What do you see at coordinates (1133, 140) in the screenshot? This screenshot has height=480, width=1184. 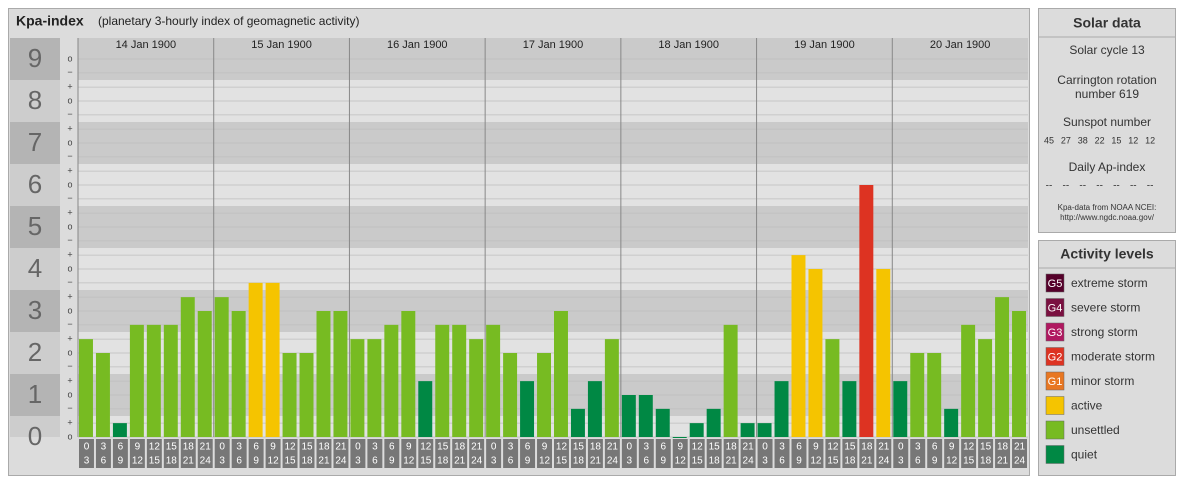 I see `sunspot-value: 12` at bounding box center [1133, 140].